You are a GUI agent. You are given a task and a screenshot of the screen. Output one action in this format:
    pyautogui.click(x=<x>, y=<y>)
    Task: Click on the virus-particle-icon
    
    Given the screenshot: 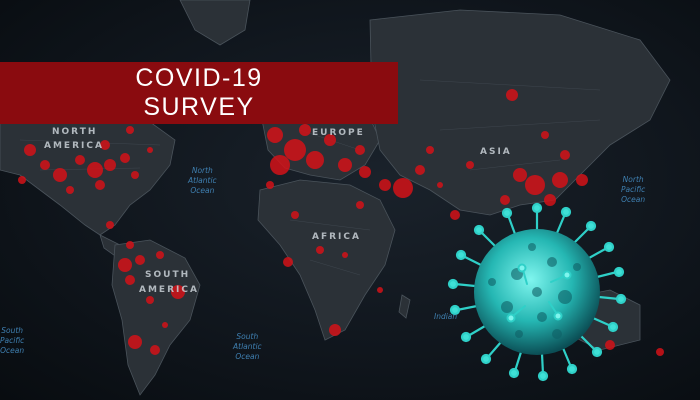 What is the action you would take?
    pyautogui.click(x=537, y=292)
    